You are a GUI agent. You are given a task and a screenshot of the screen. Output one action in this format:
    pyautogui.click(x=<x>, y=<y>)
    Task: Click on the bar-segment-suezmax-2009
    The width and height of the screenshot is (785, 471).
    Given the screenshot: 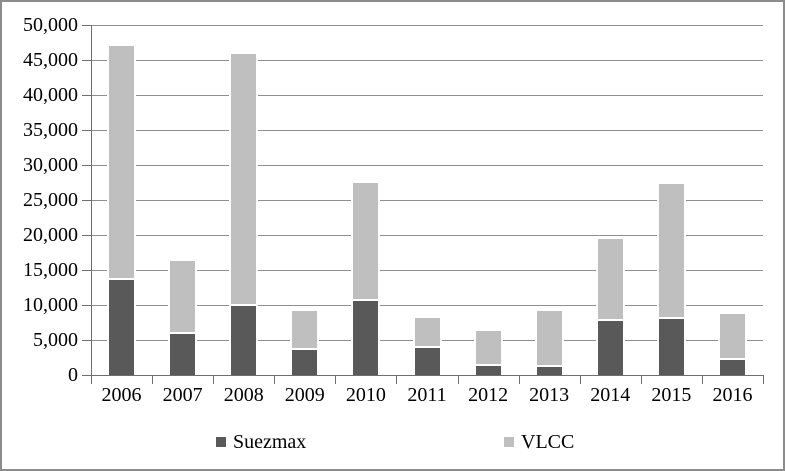 What is the action you would take?
    pyautogui.click(x=304, y=362)
    